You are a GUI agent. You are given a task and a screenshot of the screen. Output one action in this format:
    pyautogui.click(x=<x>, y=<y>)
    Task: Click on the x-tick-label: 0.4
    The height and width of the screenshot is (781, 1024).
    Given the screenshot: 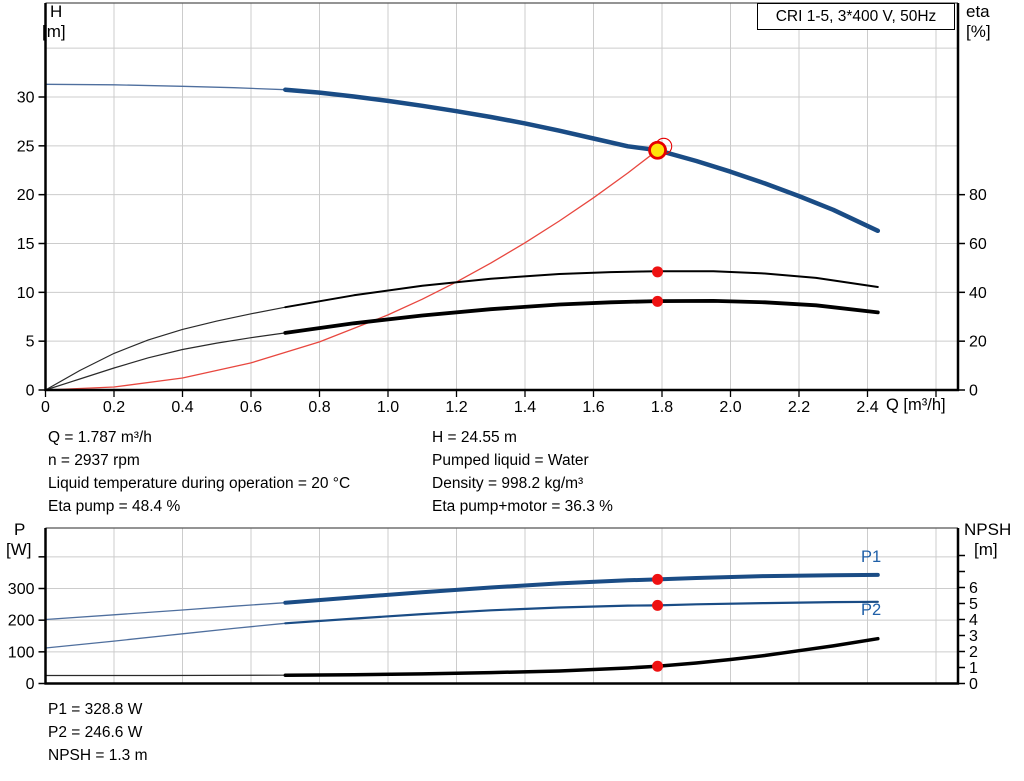 What is the action you would take?
    pyautogui.click(x=182, y=407)
    